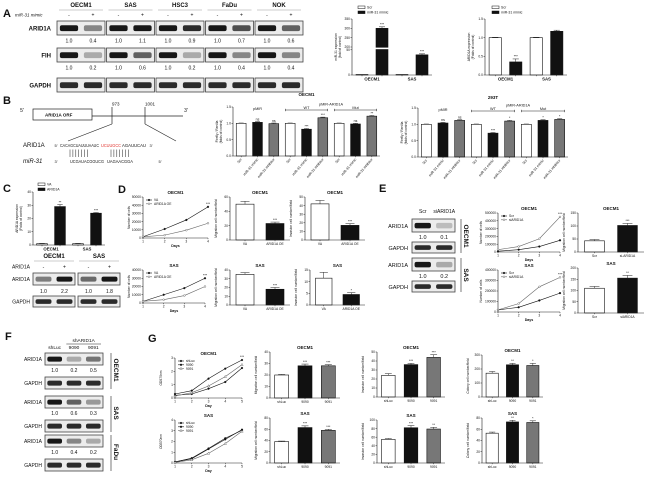 Image resolution: width=650 pixels, height=481 pixels. I want to click on y-axis-label: Invasion cell number/field, so click(363, 374).